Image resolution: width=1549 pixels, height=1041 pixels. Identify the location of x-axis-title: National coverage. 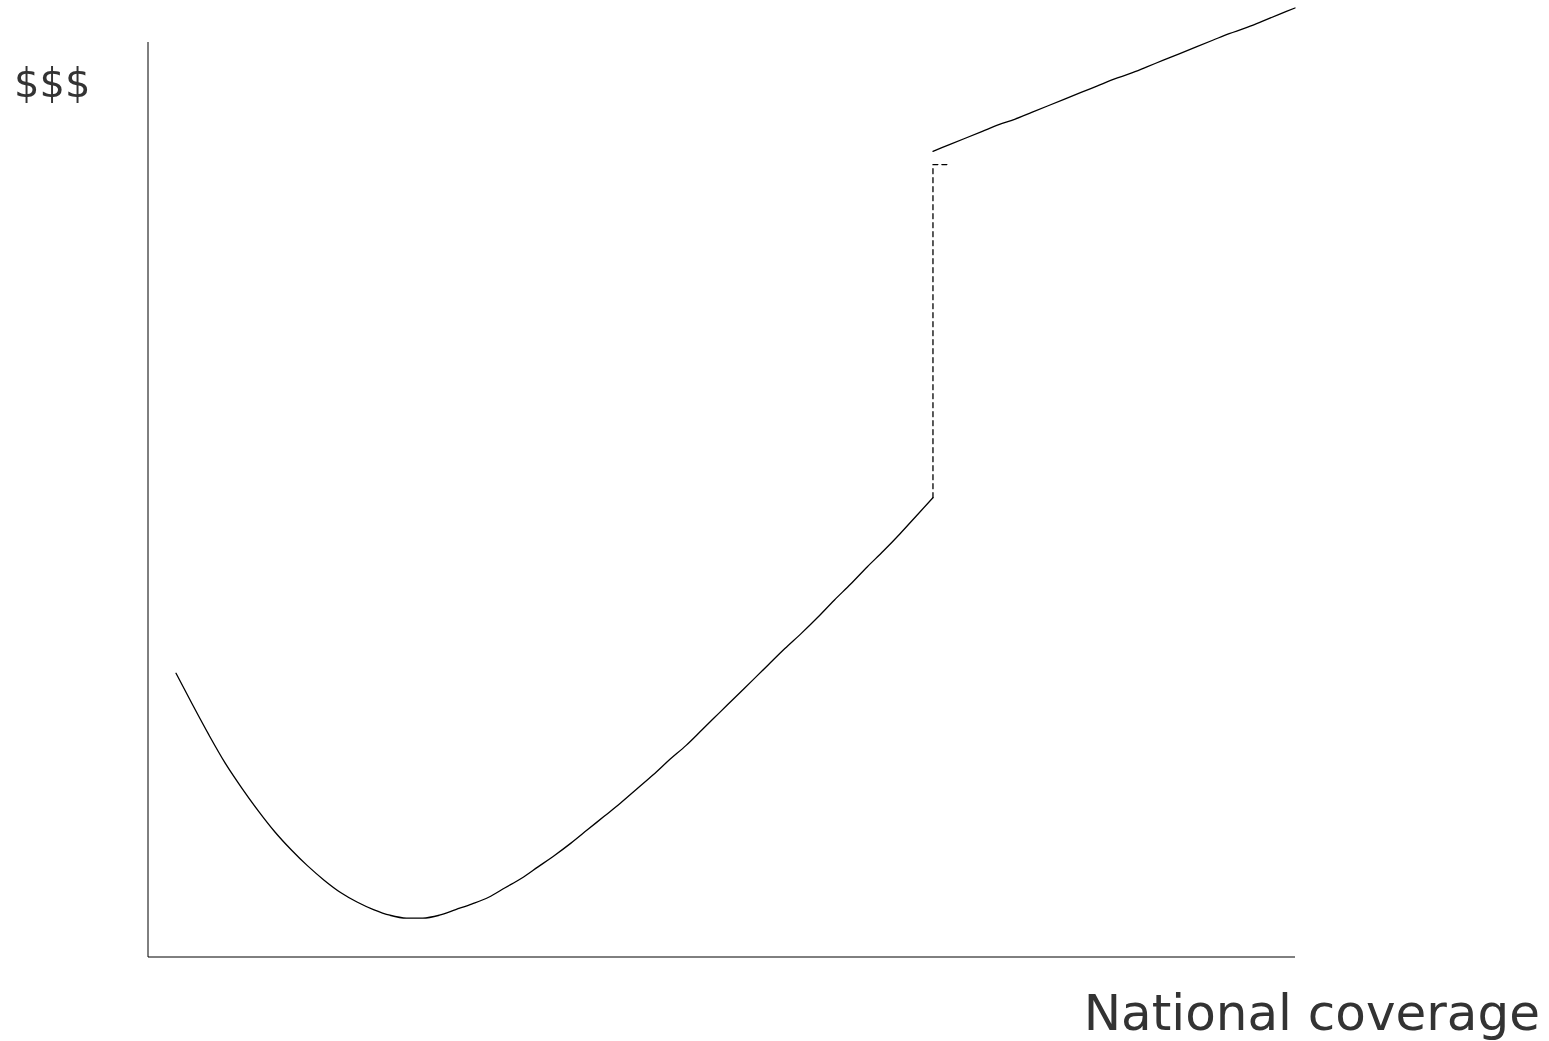
(1311, 1012).